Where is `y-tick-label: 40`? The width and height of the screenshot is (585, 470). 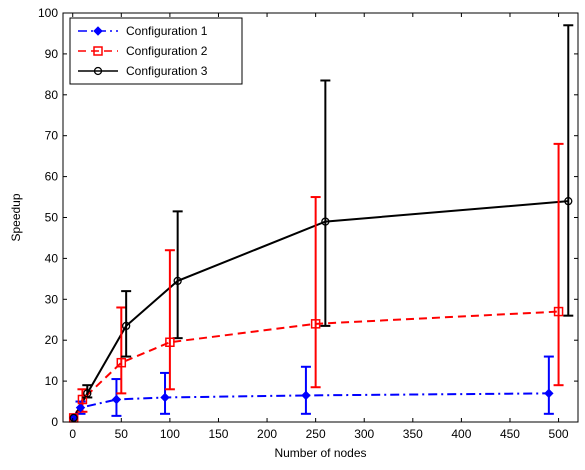
y-tick-label: 40 is located at coordinates (52, 258).